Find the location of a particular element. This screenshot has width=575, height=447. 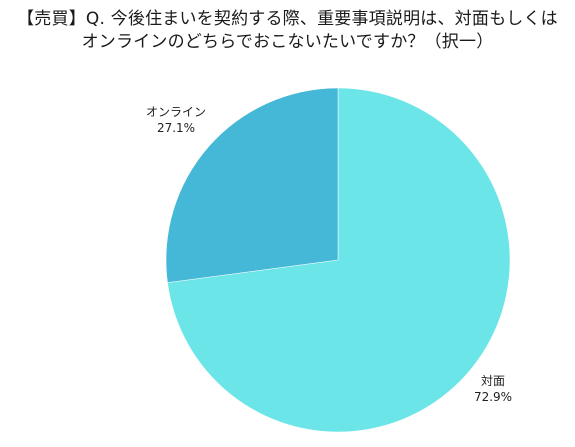

chart-title-line-1: 【売買】Q. 今後住まいを契約する際、重要事項説明は、対面もしくは is located at coordinates (287, 19).